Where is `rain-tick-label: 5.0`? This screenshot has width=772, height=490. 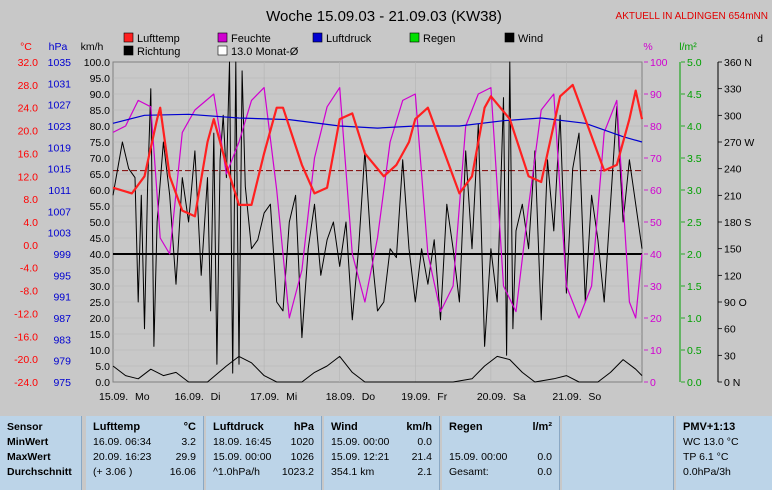
rain-tick-label: 5.0 is located at coordinates (694, 63).